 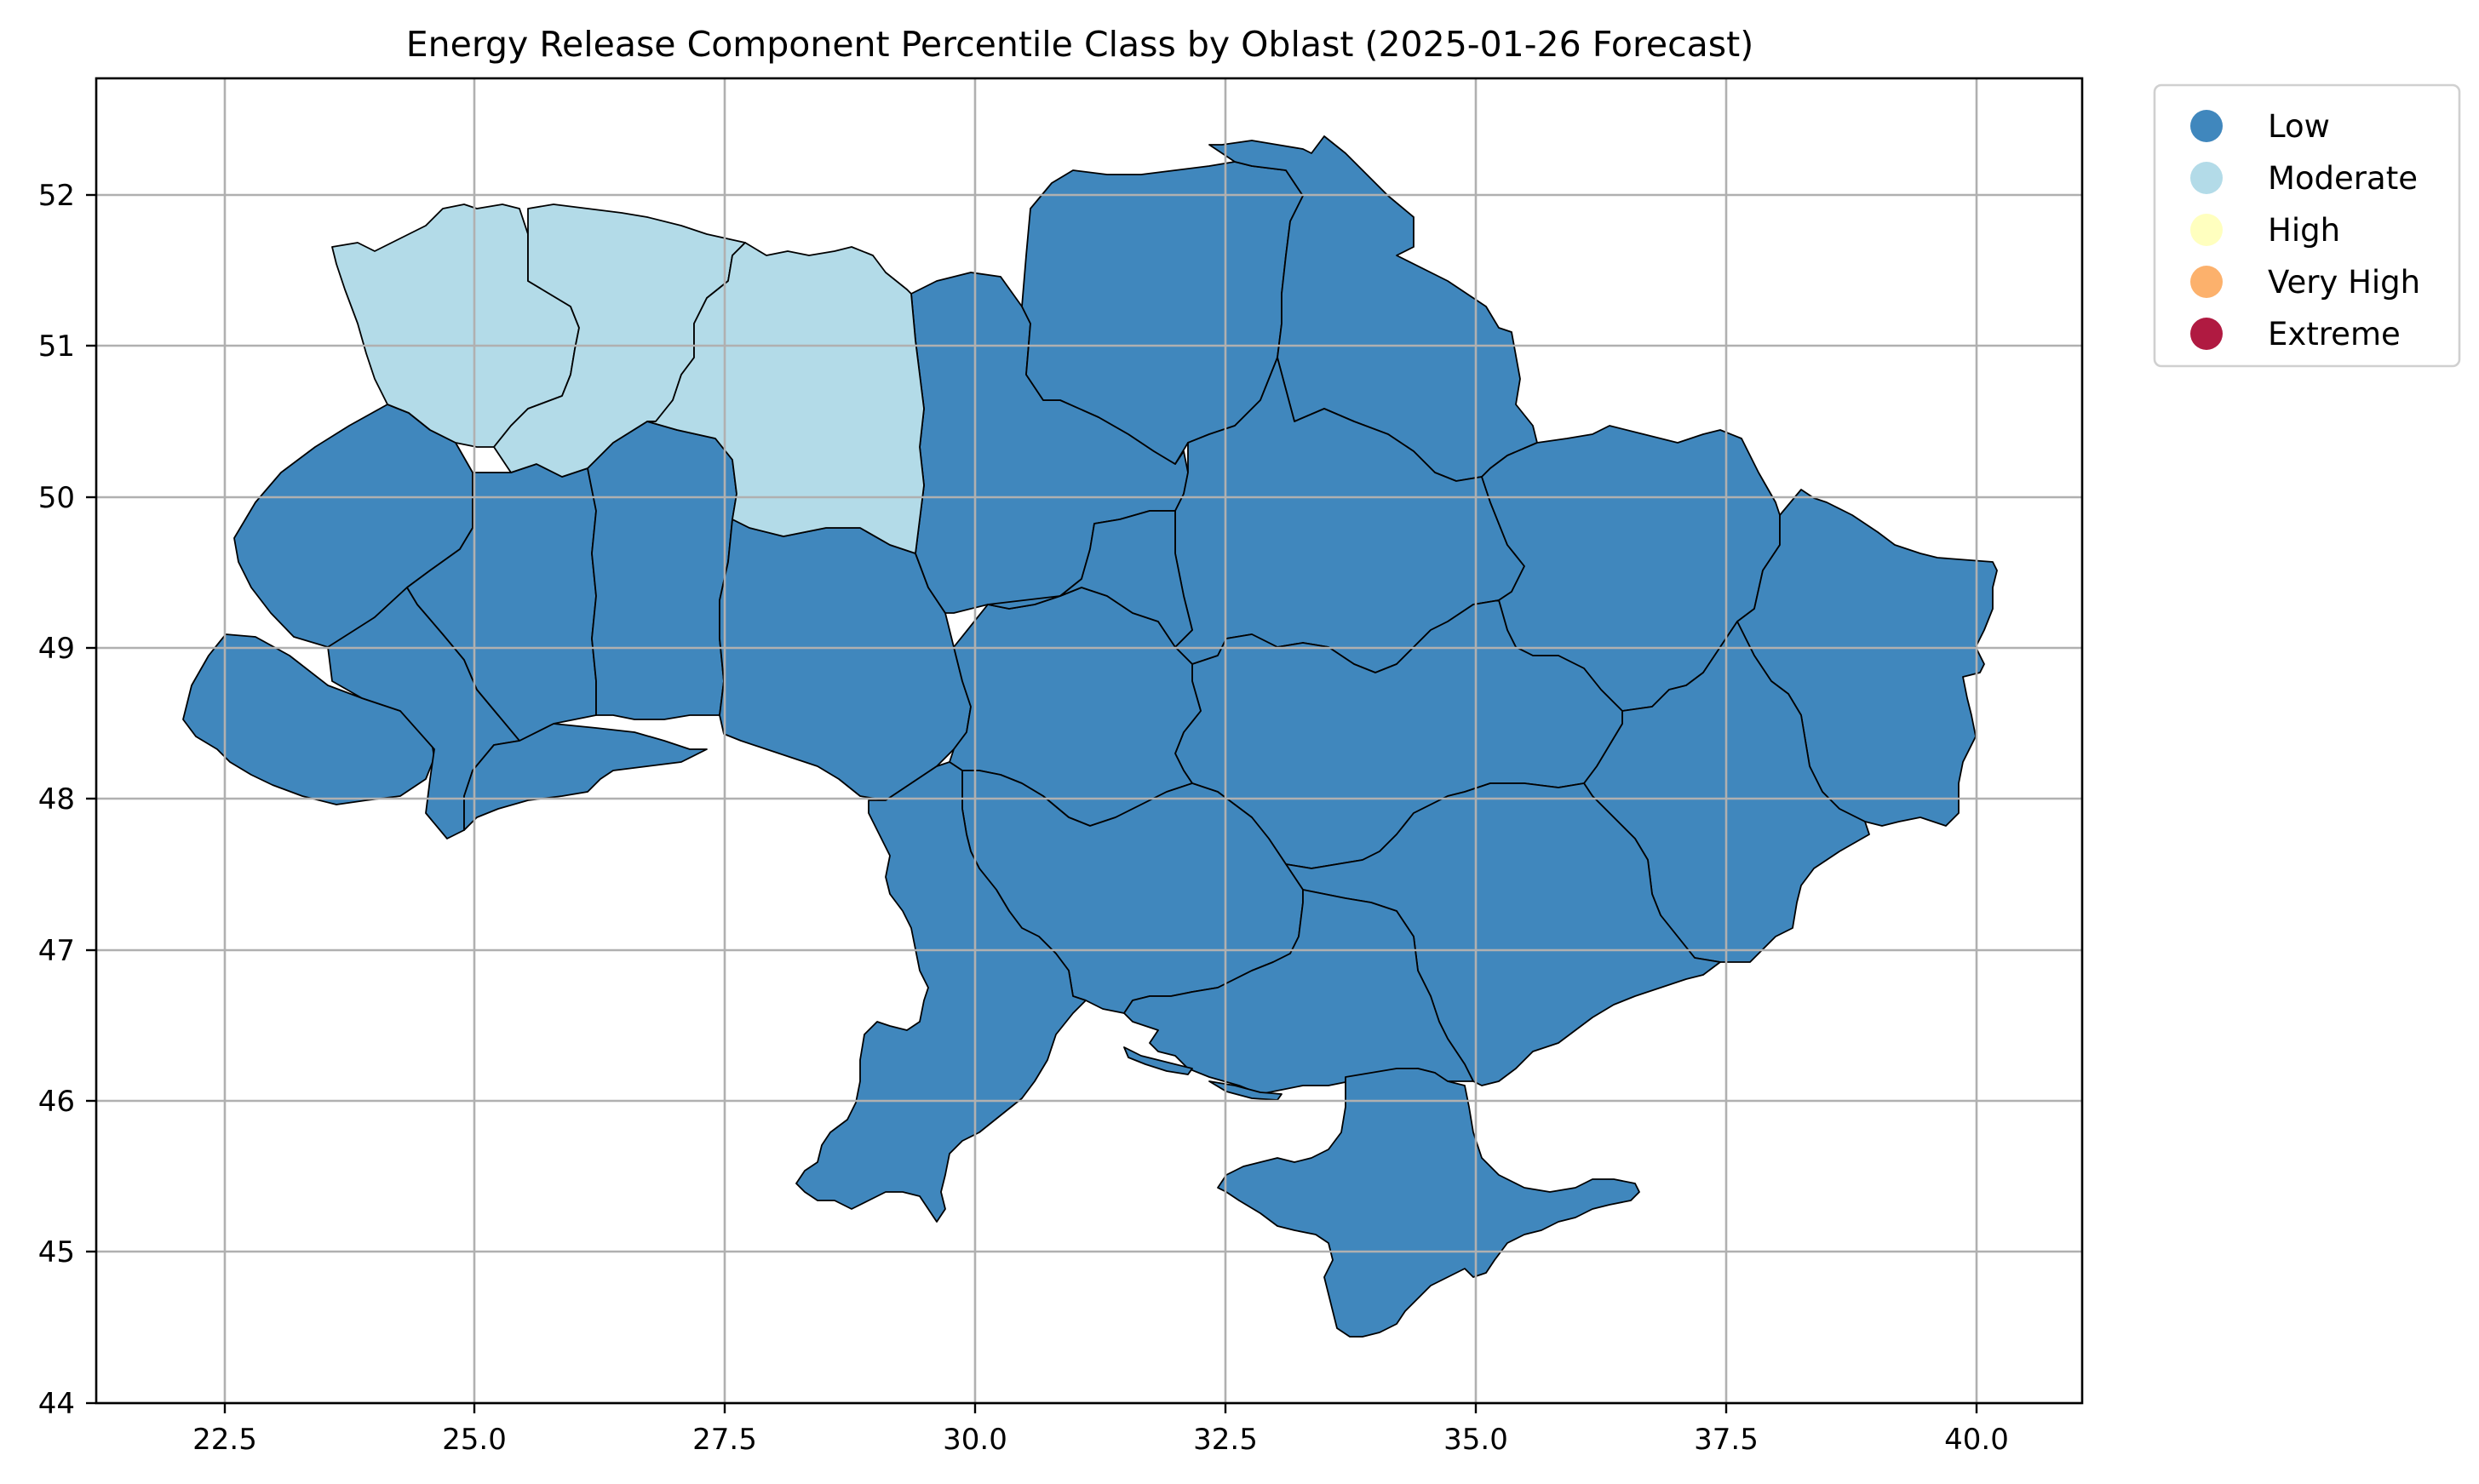 I want to click on arabat-spit, so click(x=1158, y=1060).